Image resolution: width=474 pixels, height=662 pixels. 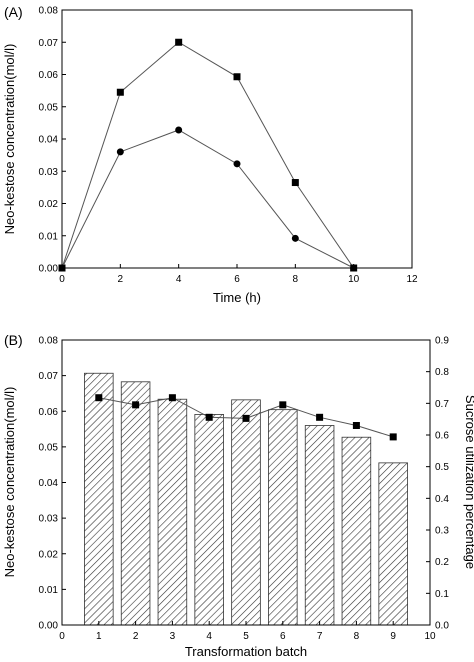 I want to click on panel-b-right-y-axis-title: Sucrose utilization percentage, so click(x=468, y=482).